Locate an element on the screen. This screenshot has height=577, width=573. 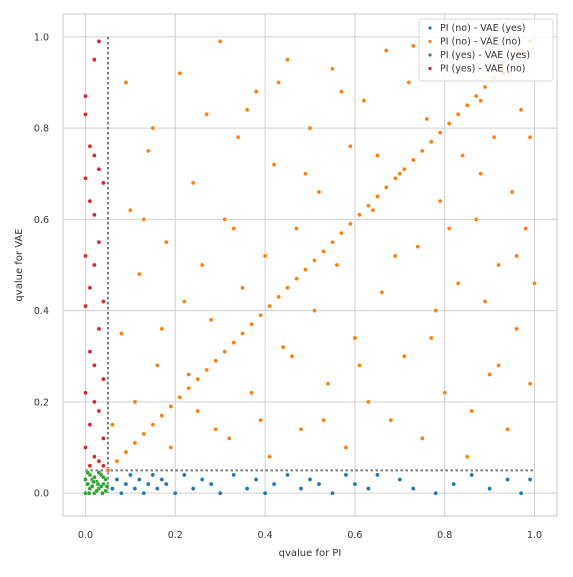
x-tick-label: 0.8 is located at coordinates (444, 535).